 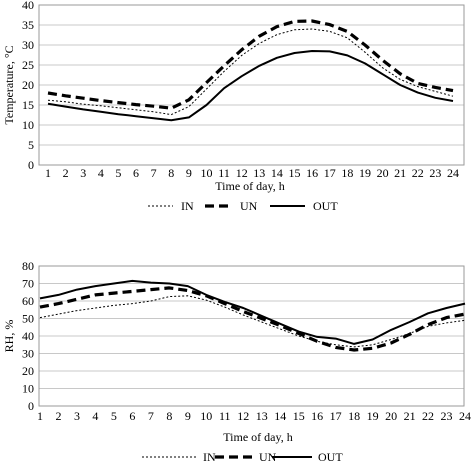 What do you see at coordinates (31, 145) in the screenshot?
I see `y-tick-label: 5` at bounding box center [31, 145].